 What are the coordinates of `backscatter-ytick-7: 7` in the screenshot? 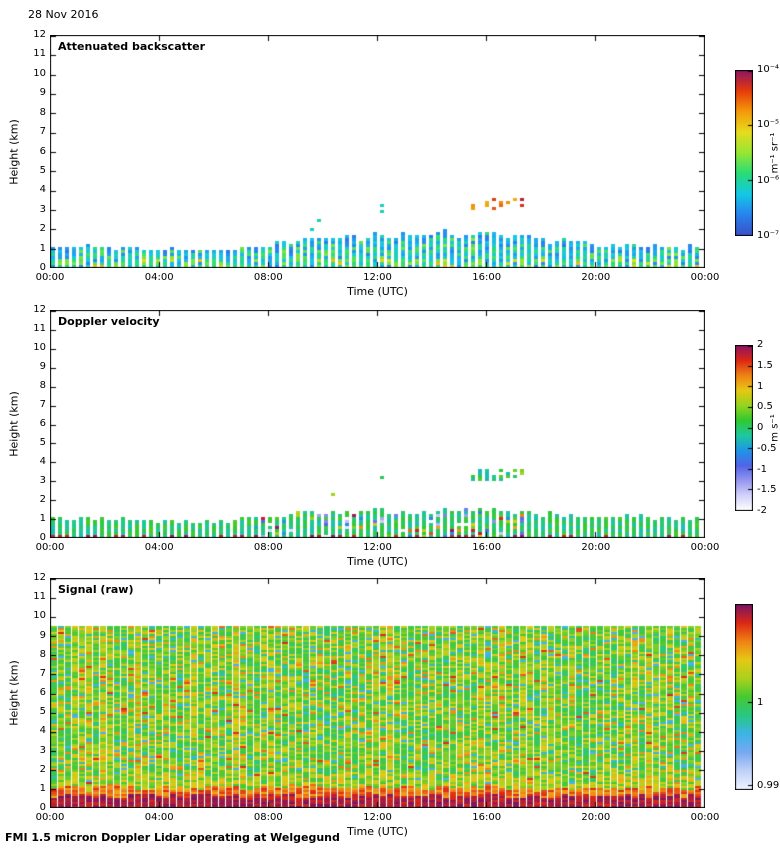 It's located at (42, 132).